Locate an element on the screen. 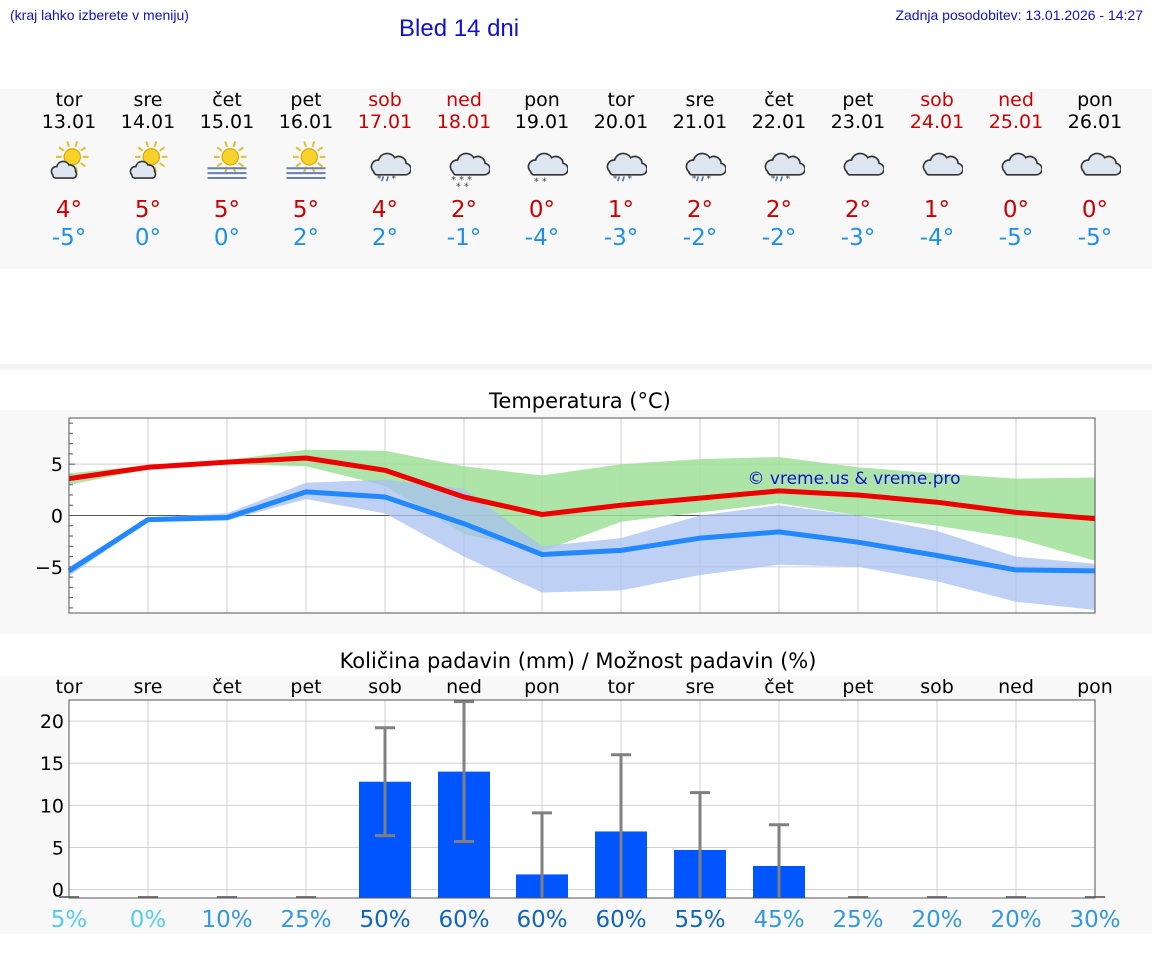 Image resolution: width=1152 pixels, height=975 pixels. day-date: 21.01 is located at coordinates (700, 122).